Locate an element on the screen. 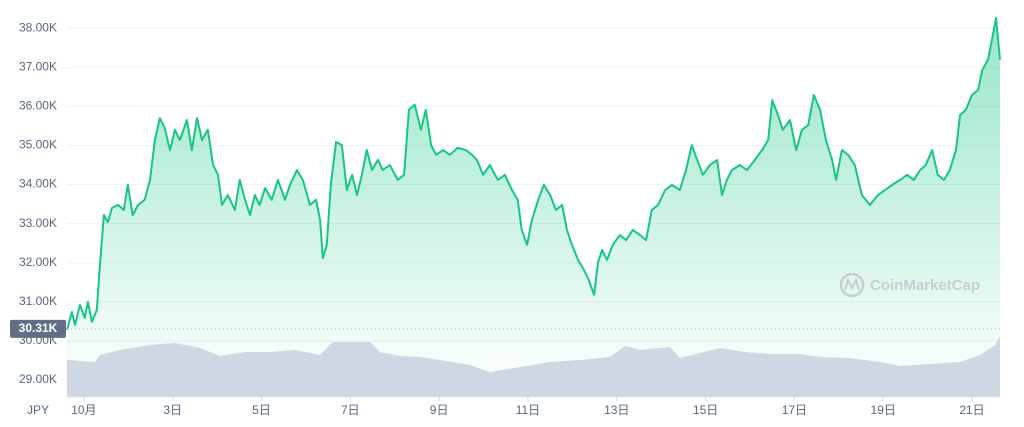 This screenshot has width=1024, height=427. y-tick-label: 37.00K is located at coordinates (38, 66).